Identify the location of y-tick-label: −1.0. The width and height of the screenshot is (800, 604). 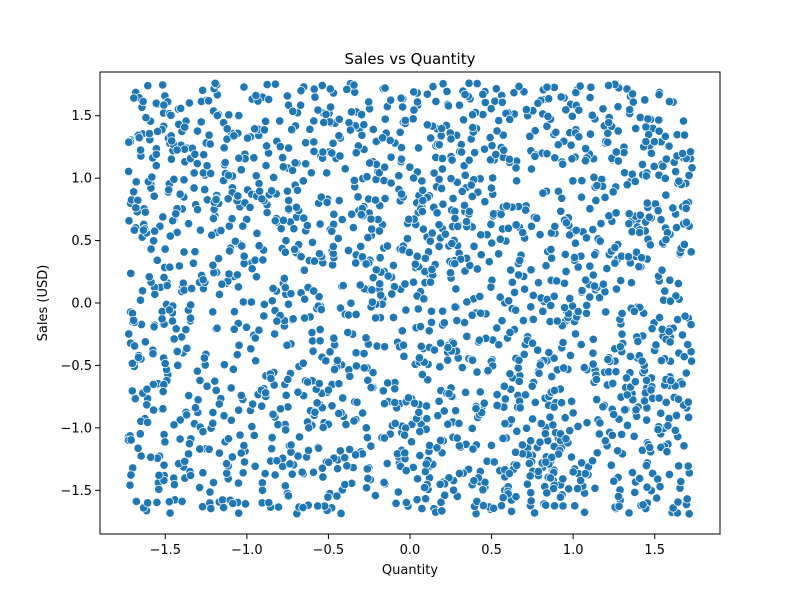
(76, 428).